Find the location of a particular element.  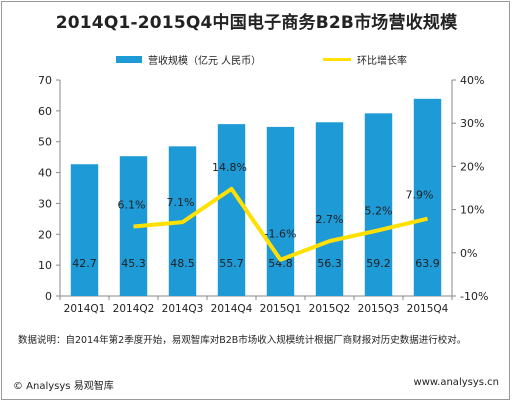

x-tick-label: 2015Q3 is located at coordinates (379, 309).